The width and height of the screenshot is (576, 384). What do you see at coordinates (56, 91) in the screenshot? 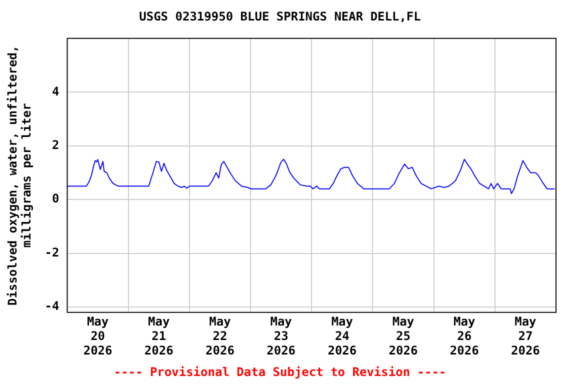
I see `y-tick-label: 4` at bounding box center [56, 91].